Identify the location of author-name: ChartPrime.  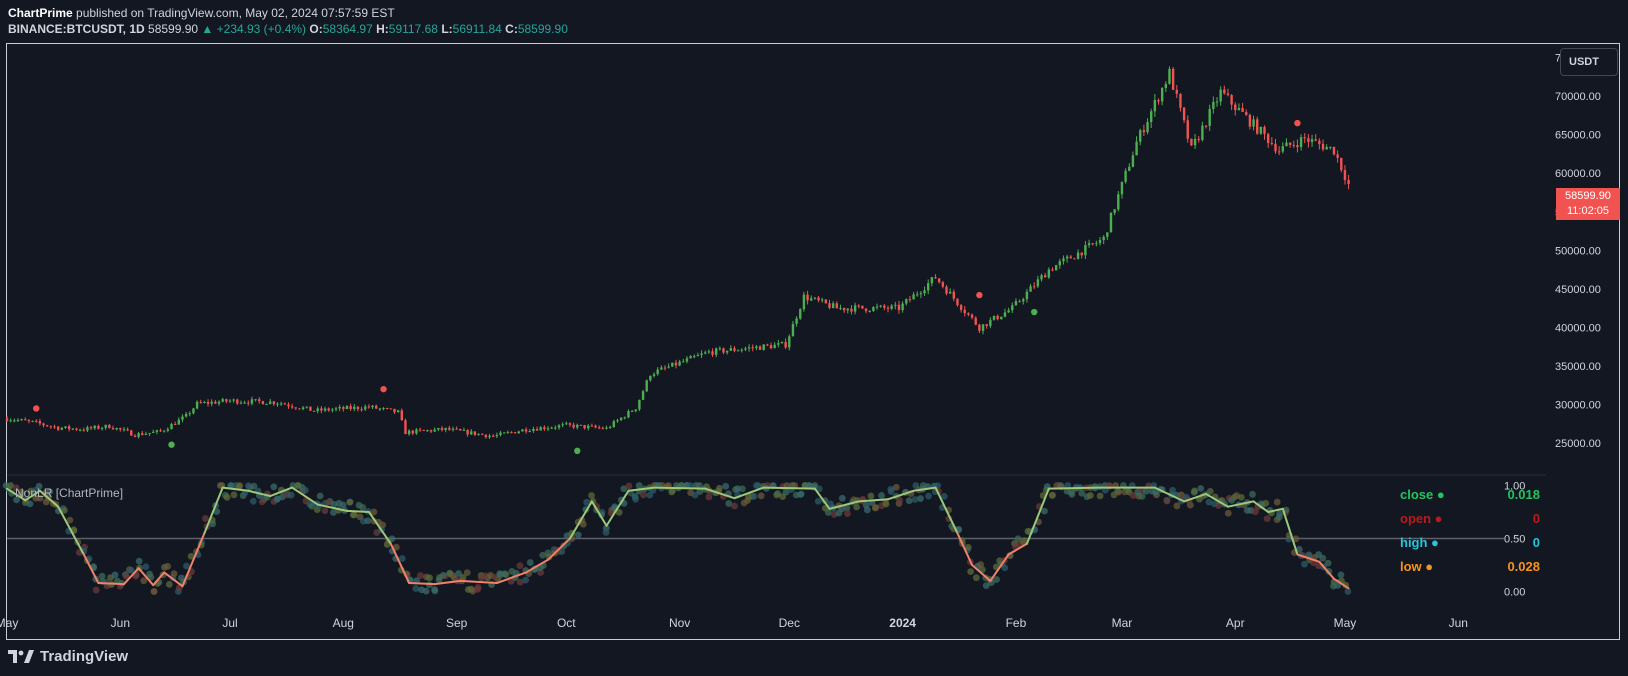
(40, 13).